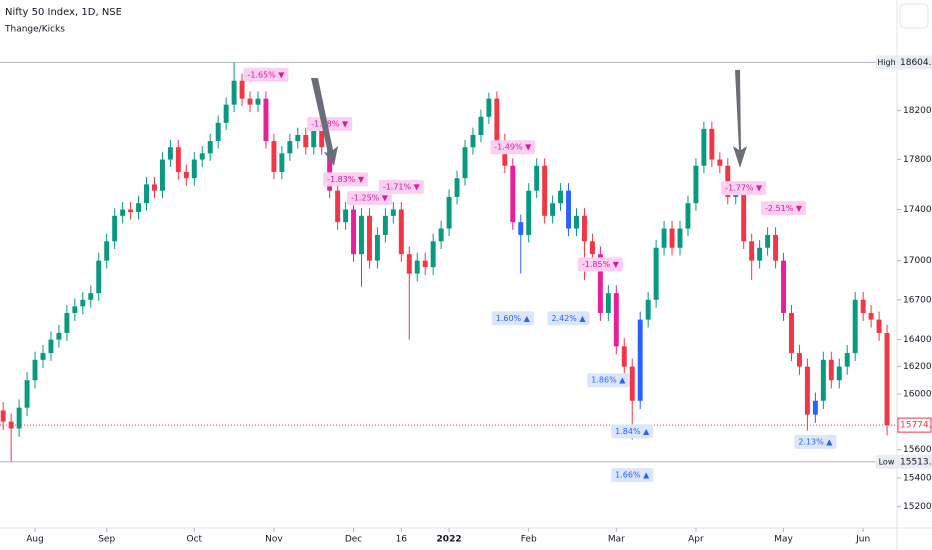 Image resolution: width=932 pixels, height=550 pixels. I want to click on annotation-label: -1.25% ▼, so click(370, 198).